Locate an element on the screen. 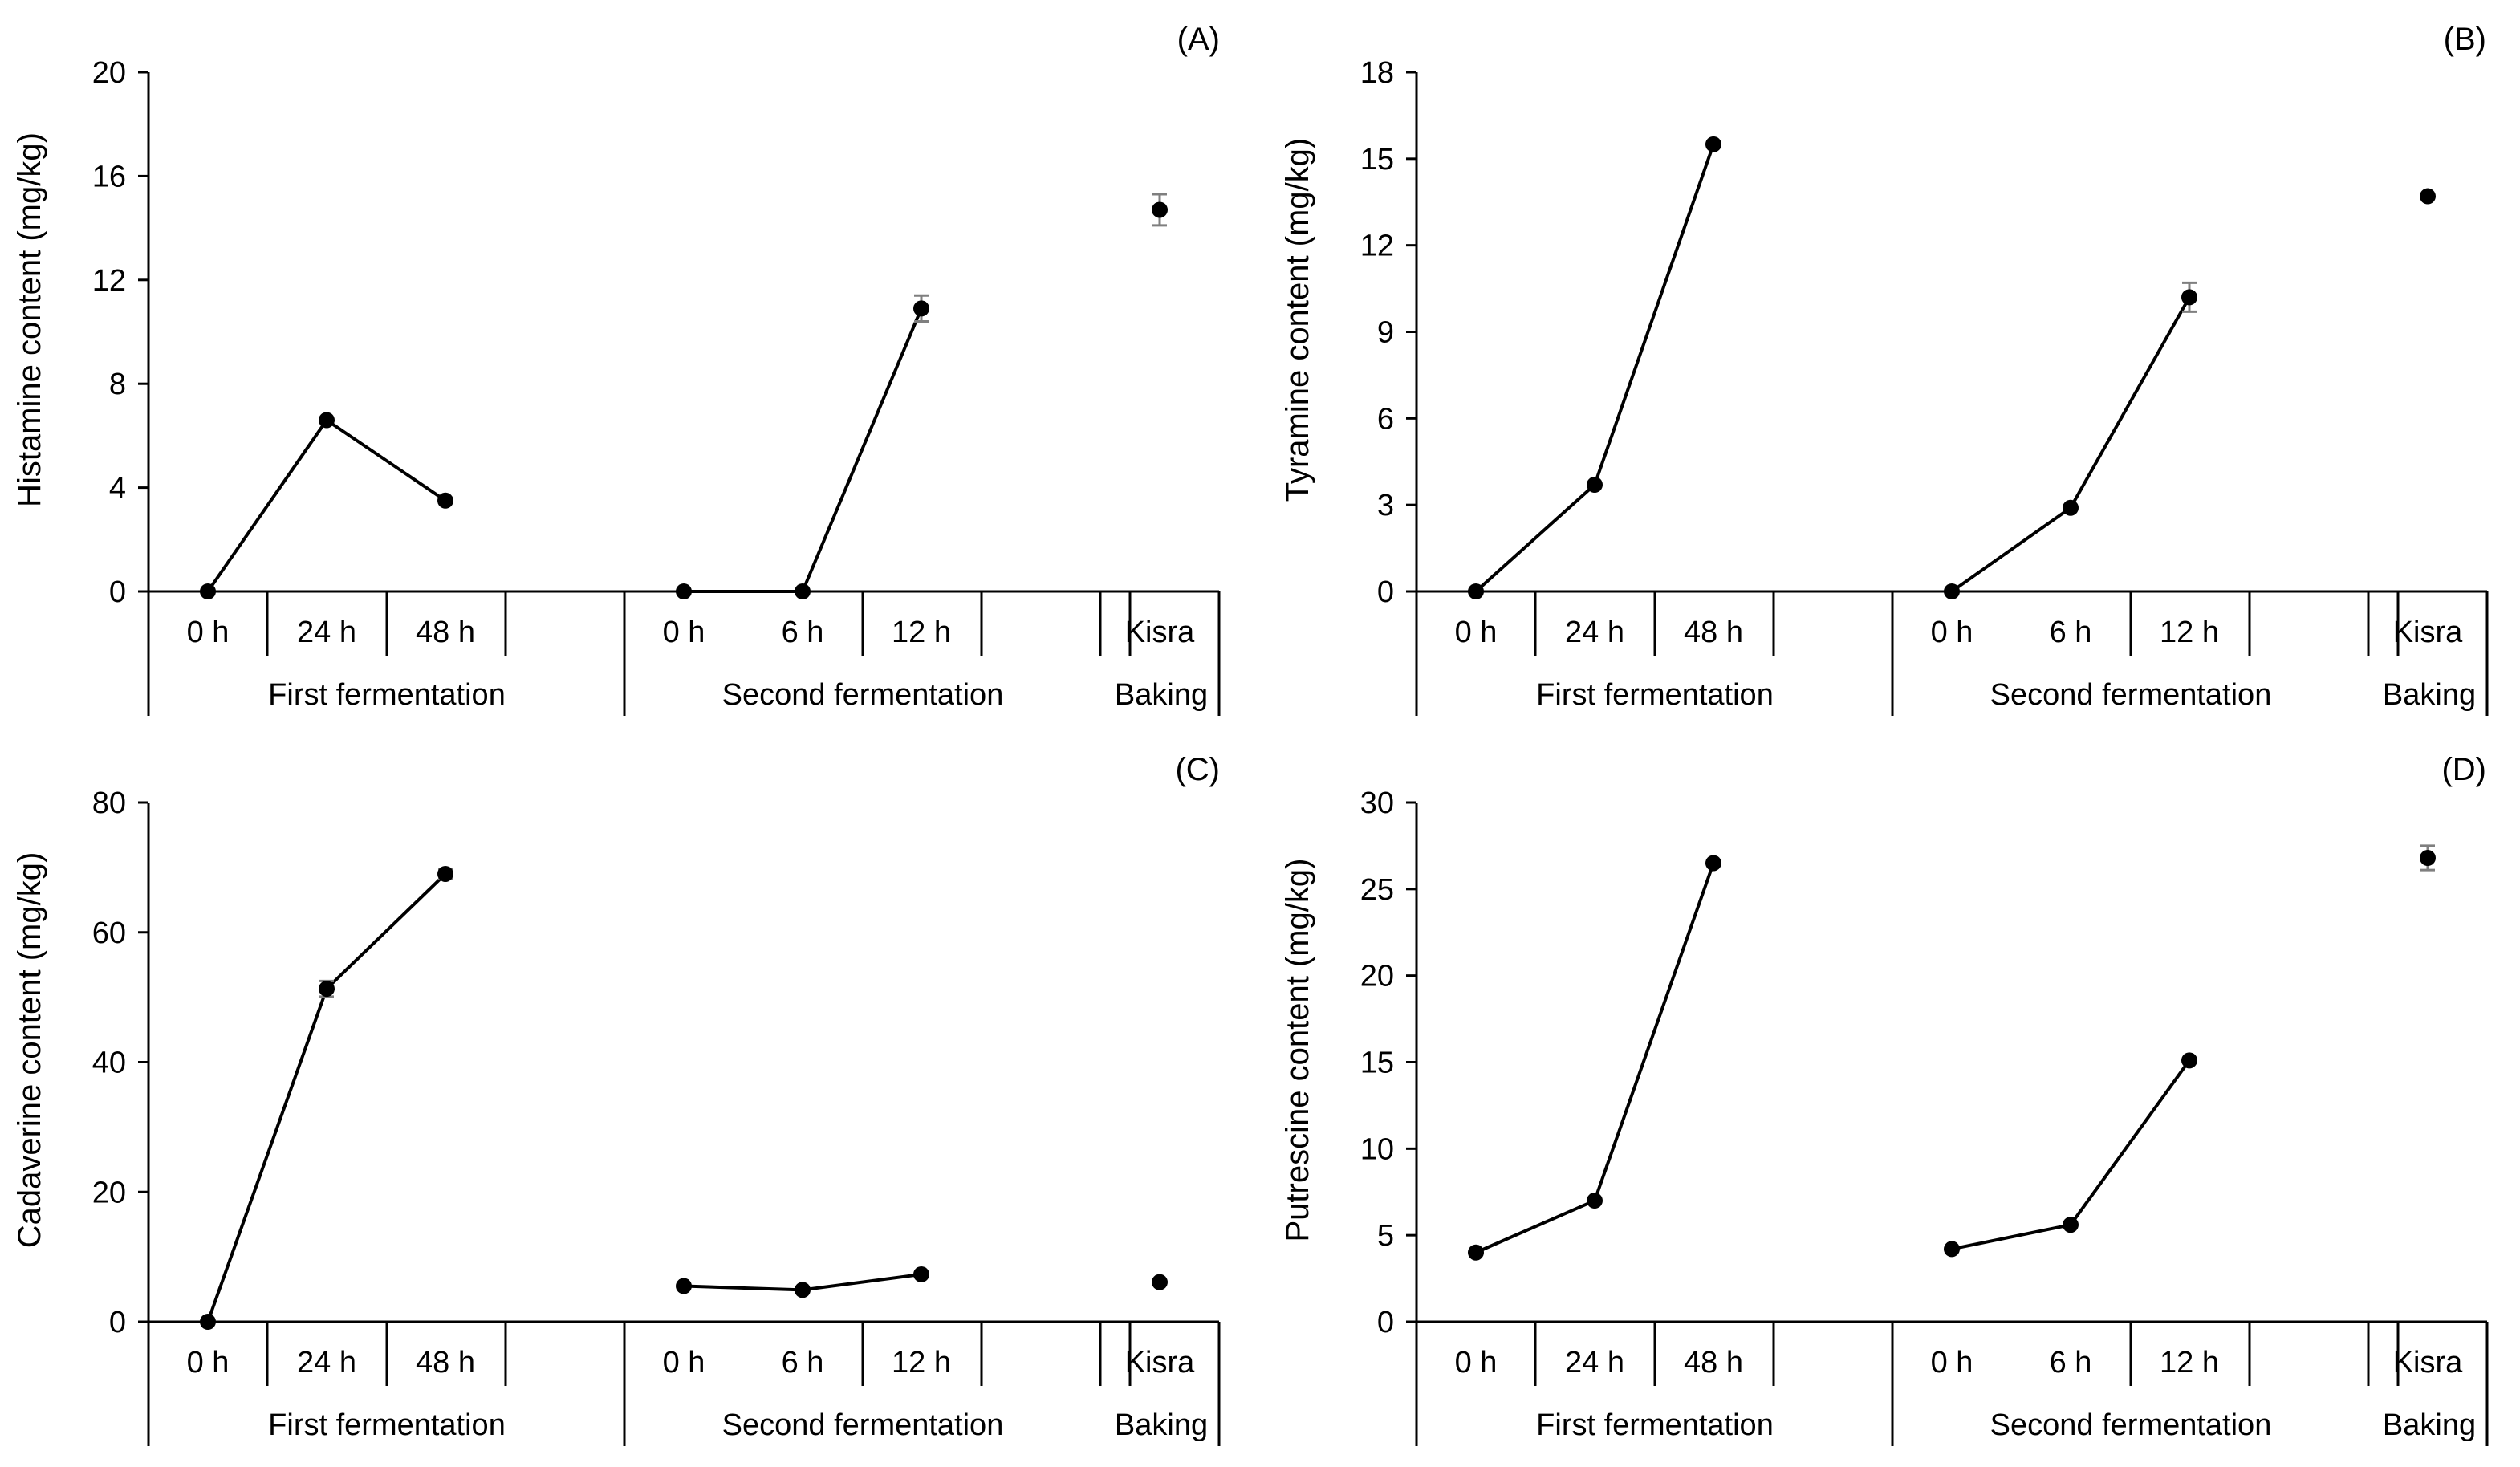 The height and width of the screenshot is (1467, 2520). y-tick-label: 16 is located at coordinates (109, 176).